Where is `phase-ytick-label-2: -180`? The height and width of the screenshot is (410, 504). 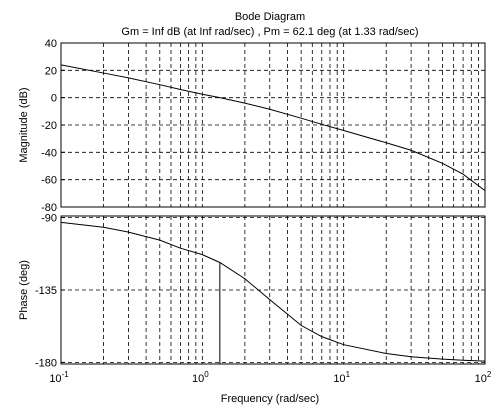 phase-ytick-label-2: -180 is located at coordinates (46, 363).